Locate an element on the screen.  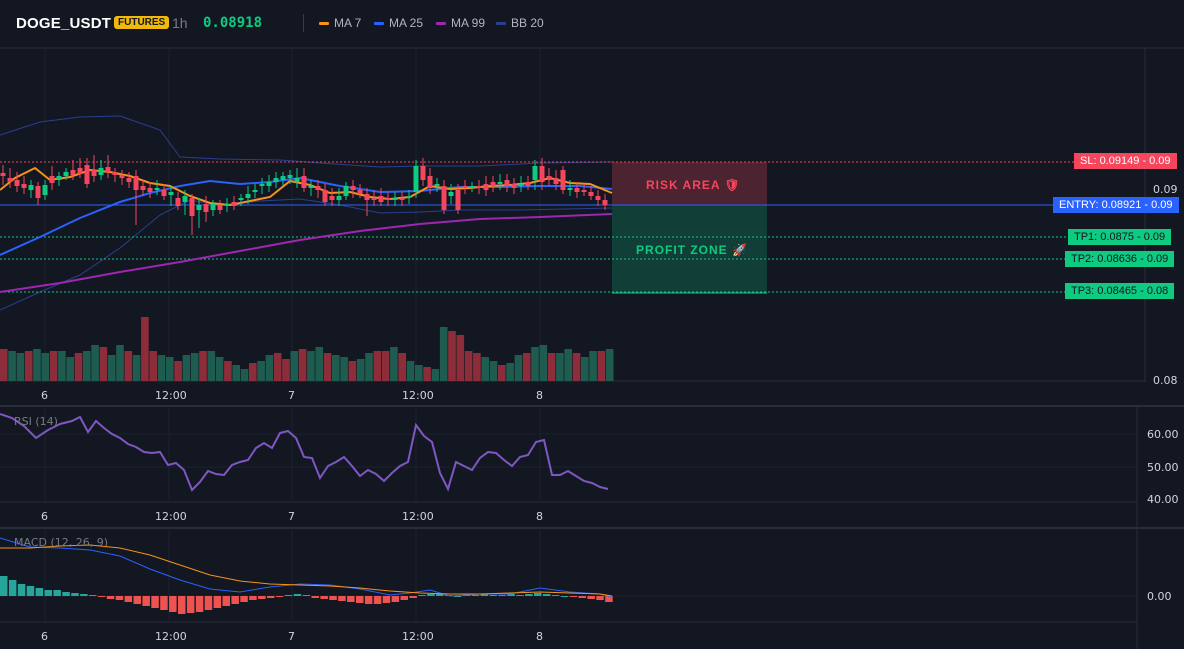
futures-badge: FUTURES is located at coordinates (142, 22).